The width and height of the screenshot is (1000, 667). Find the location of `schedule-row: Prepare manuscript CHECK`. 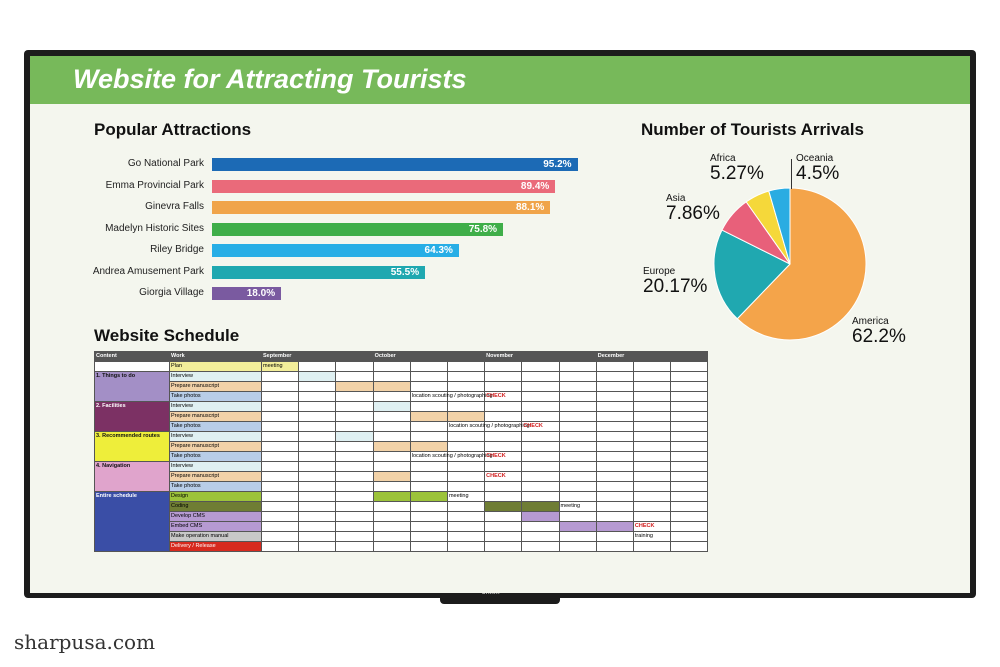

schedule-row: Prepare manuscript CHECK is located at coordinates (402, 476).